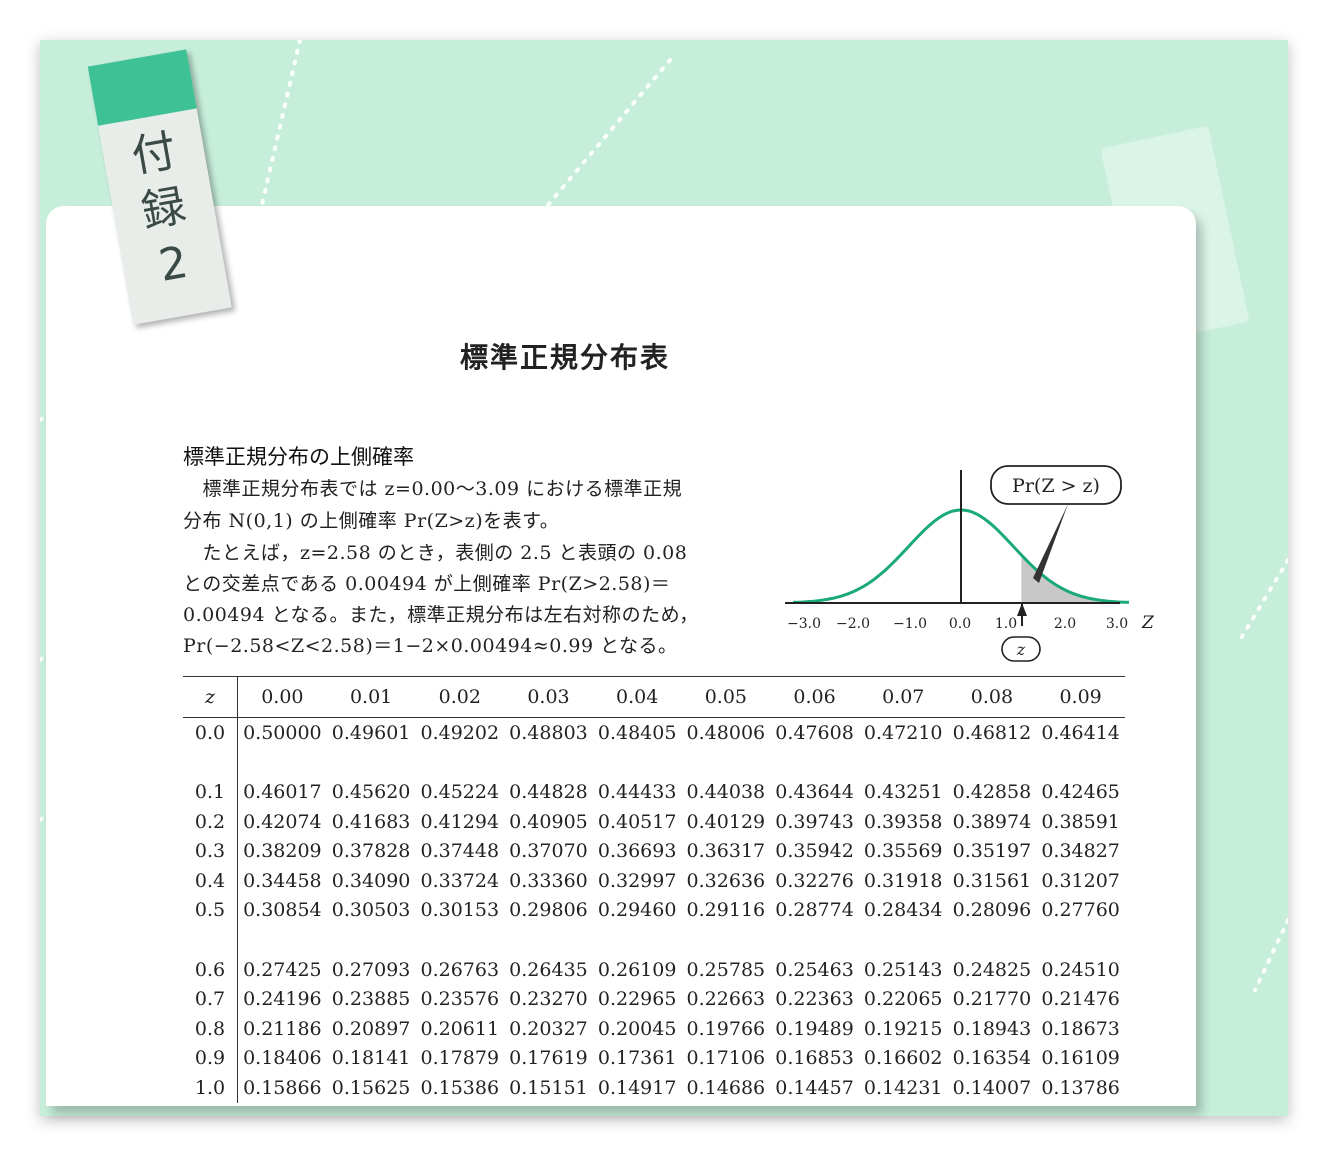  I want to click on table-cell: 0.32997, so click(637, 880).